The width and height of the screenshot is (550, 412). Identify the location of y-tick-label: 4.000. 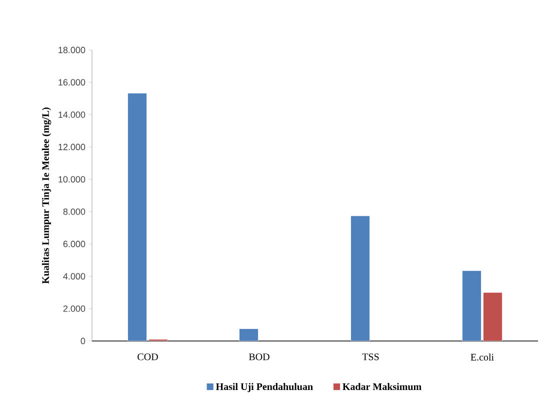
(74, 276).